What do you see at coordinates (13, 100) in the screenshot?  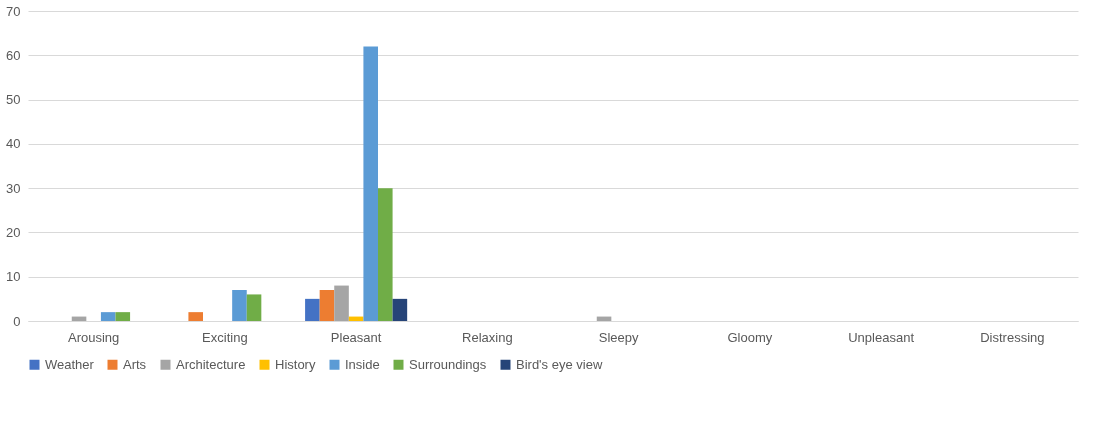 I see `y-tick-label: 50` at bounding box center [13, 100].